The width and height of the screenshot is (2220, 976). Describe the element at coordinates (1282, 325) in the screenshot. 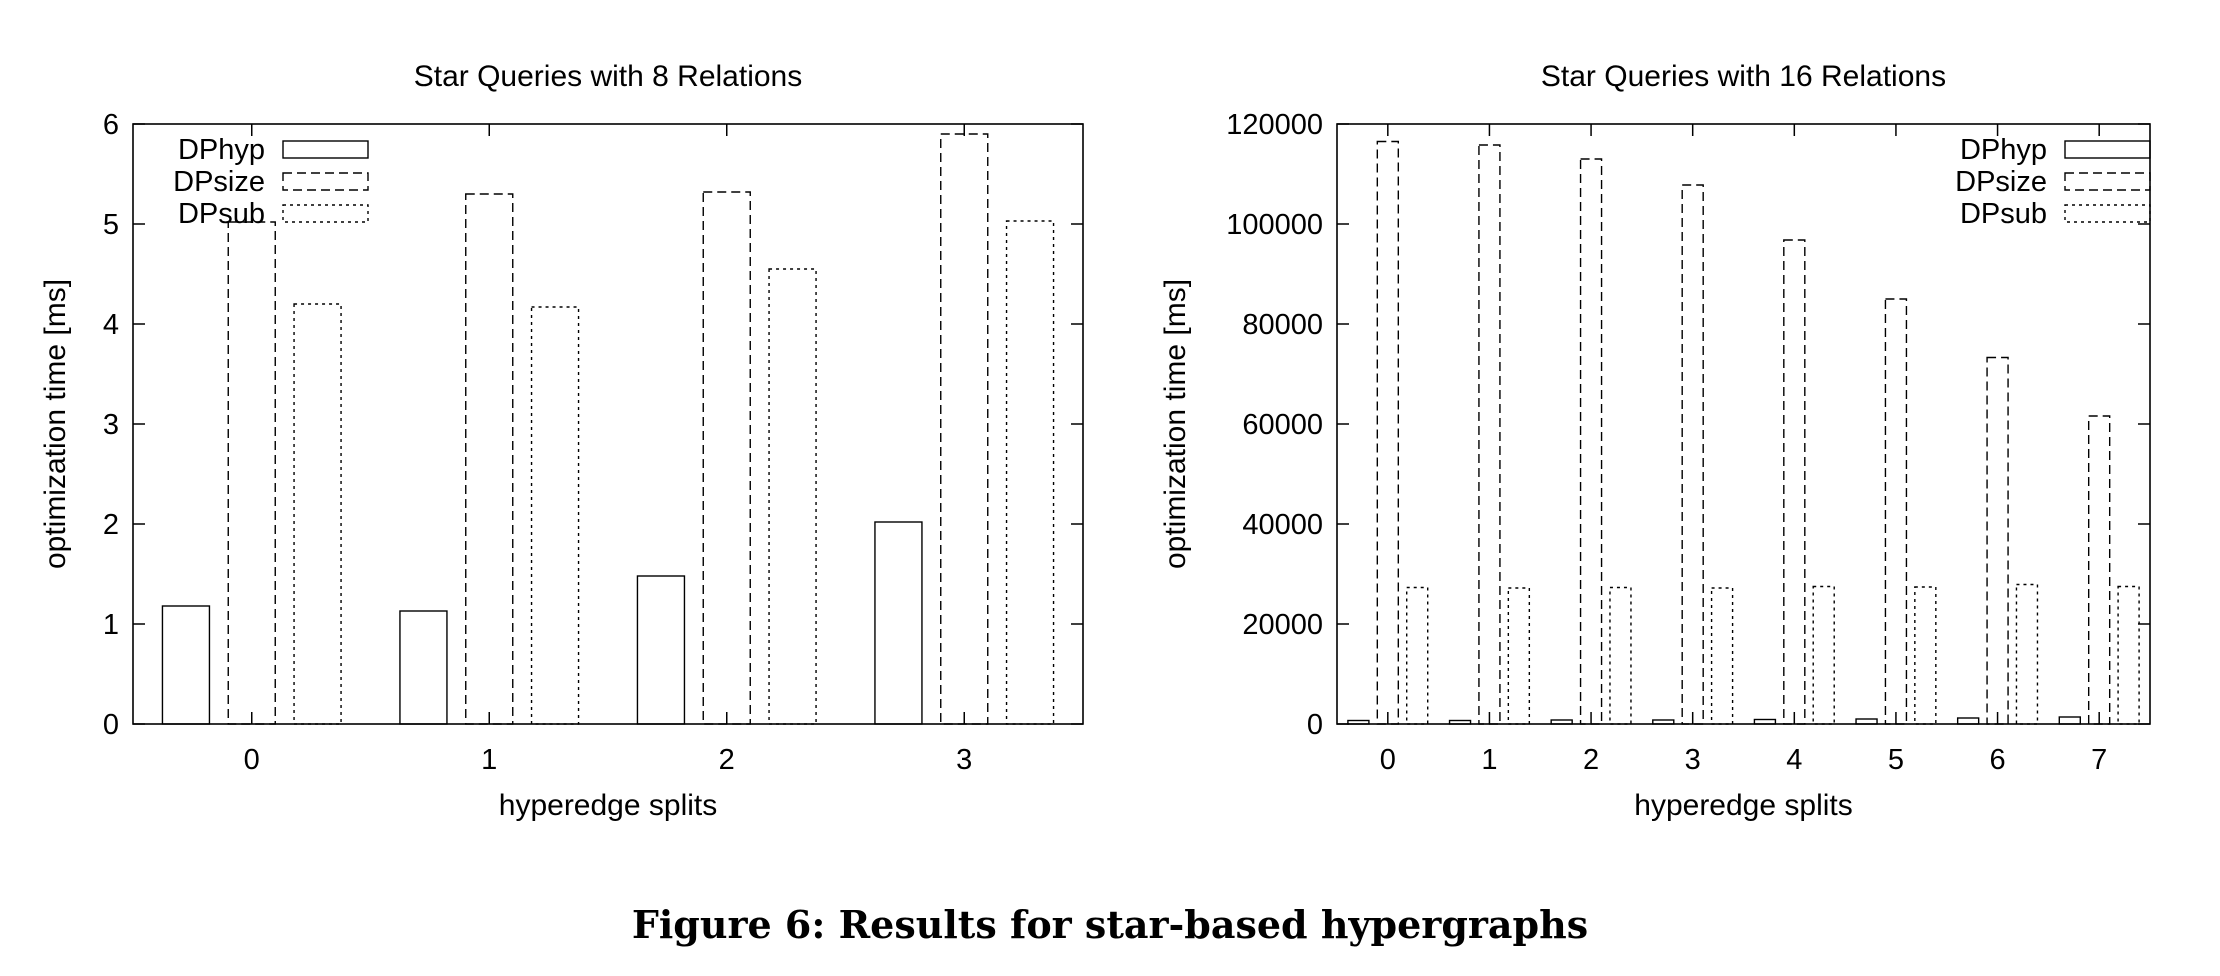

I see `y-tick-label: 80000` at that location.